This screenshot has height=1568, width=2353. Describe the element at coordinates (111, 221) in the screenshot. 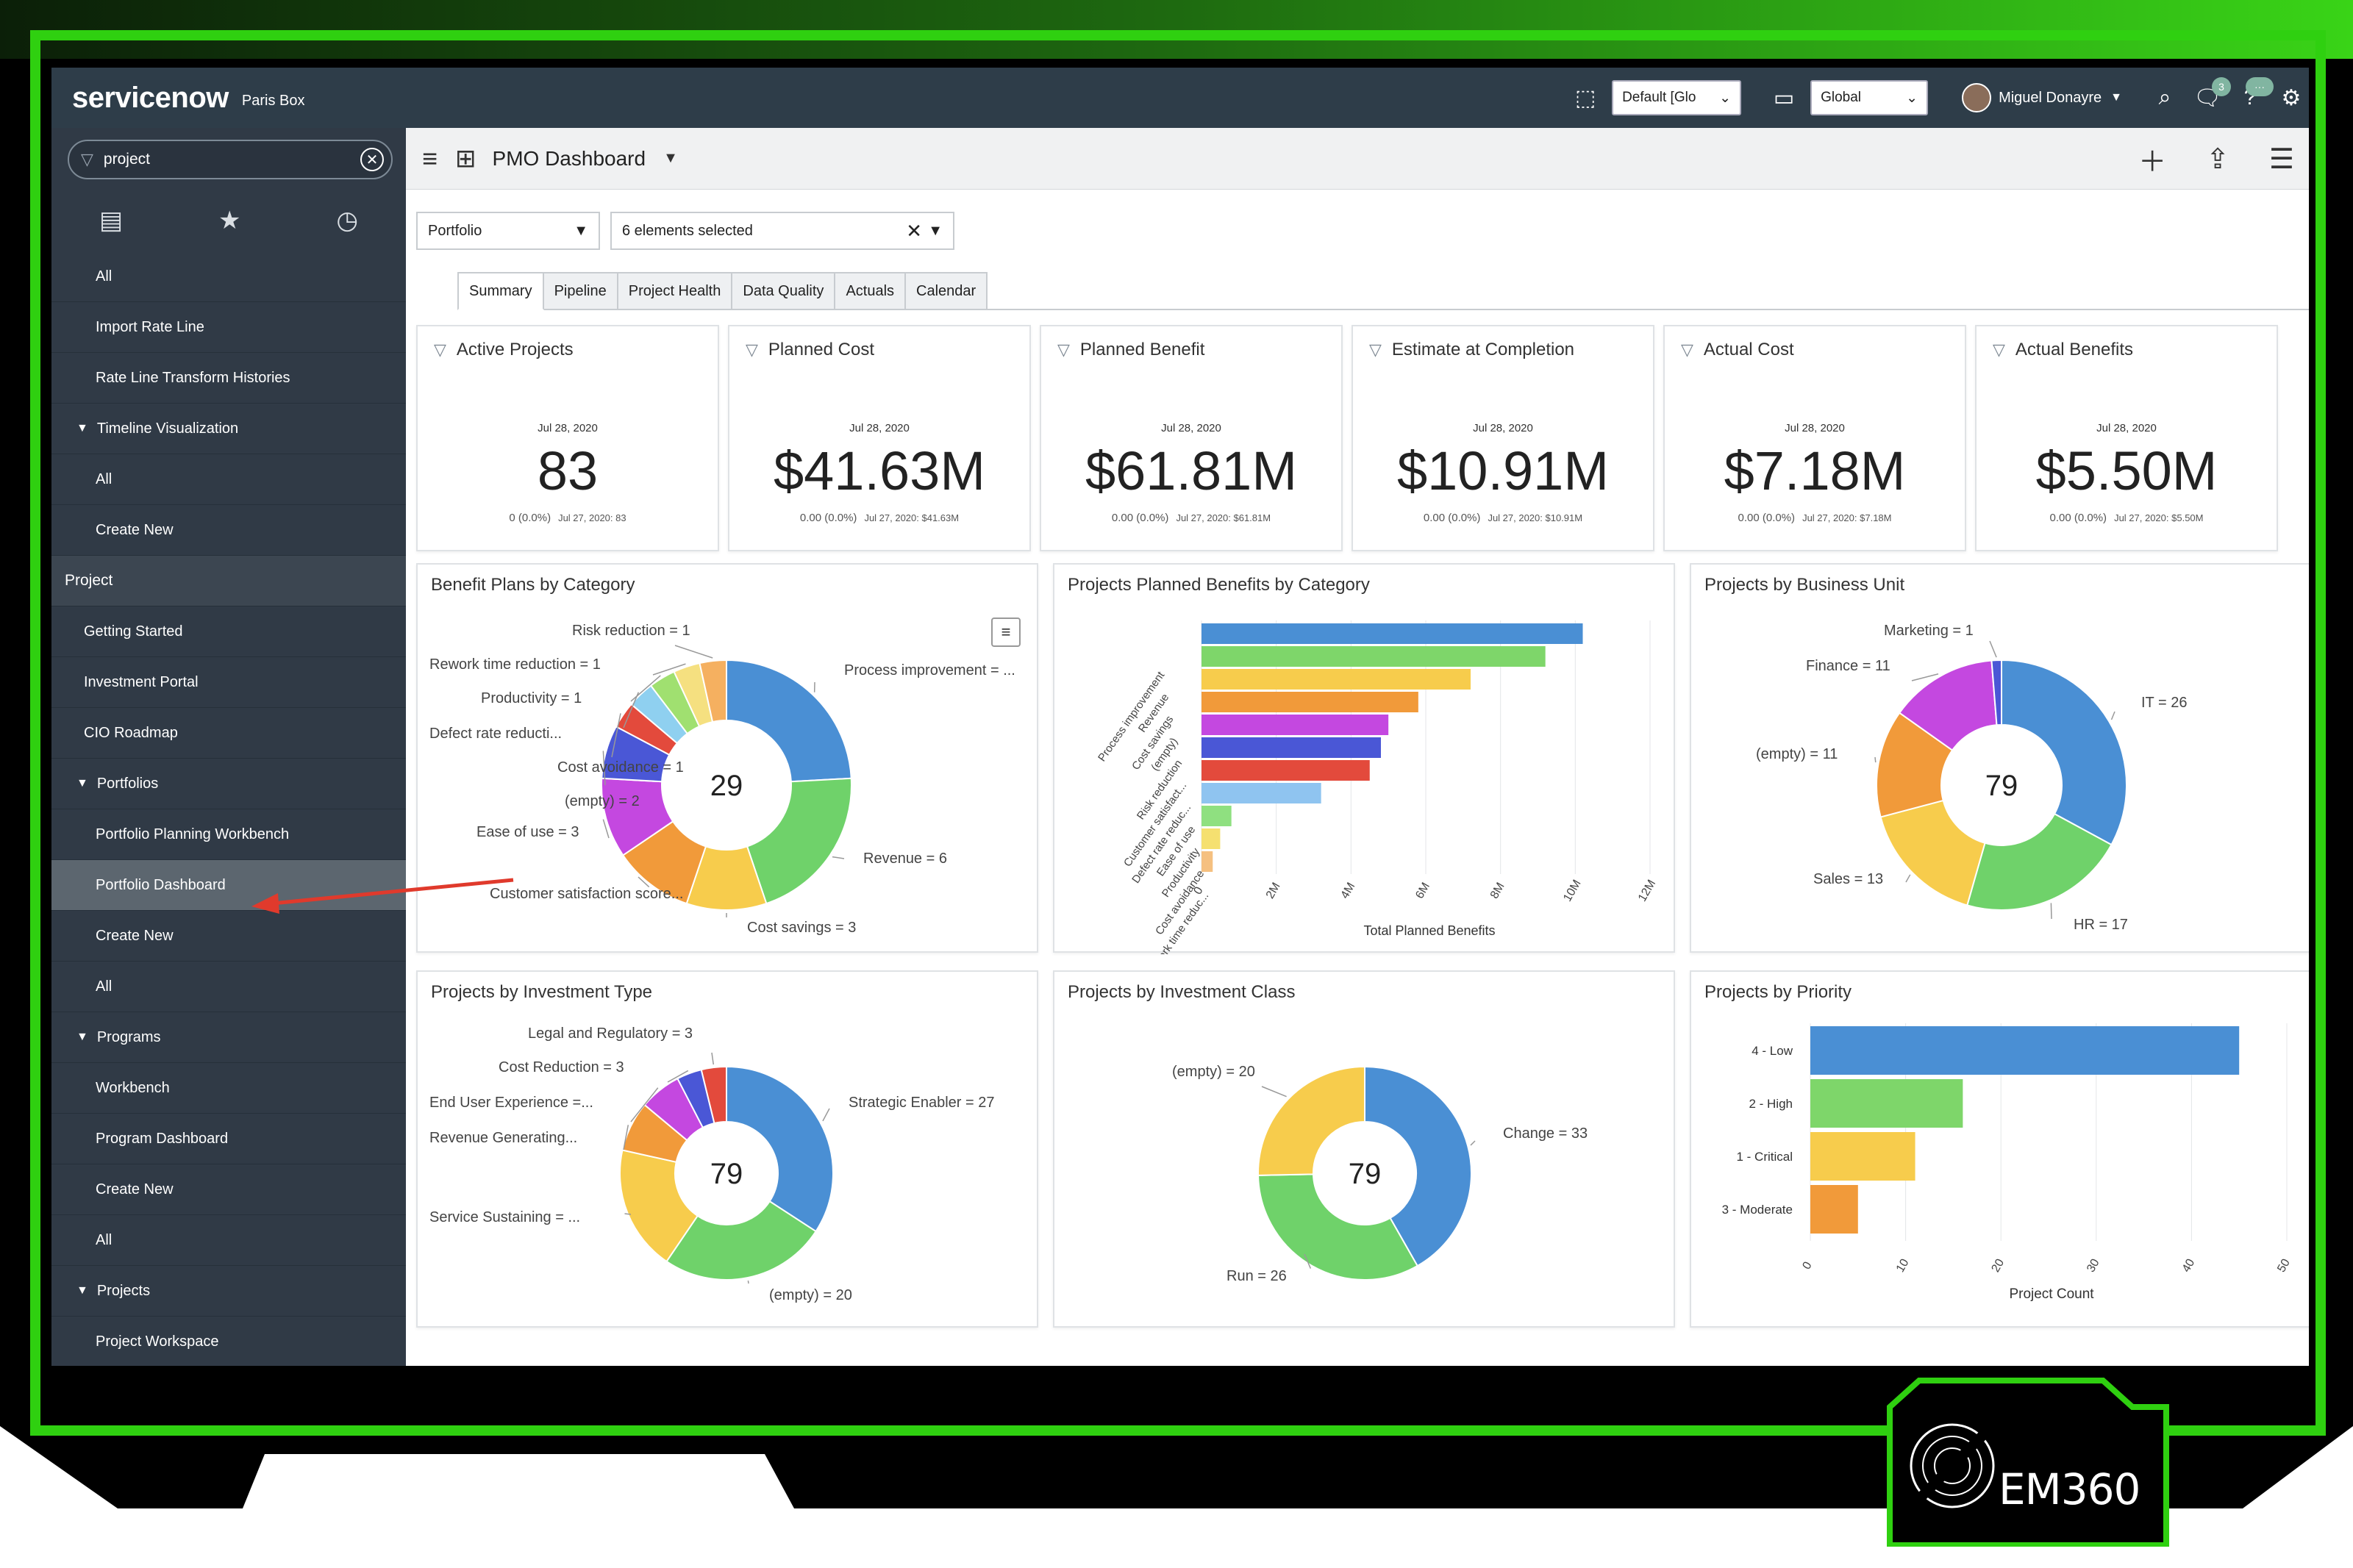

I see `all-apps-icon: ▤` at that location.